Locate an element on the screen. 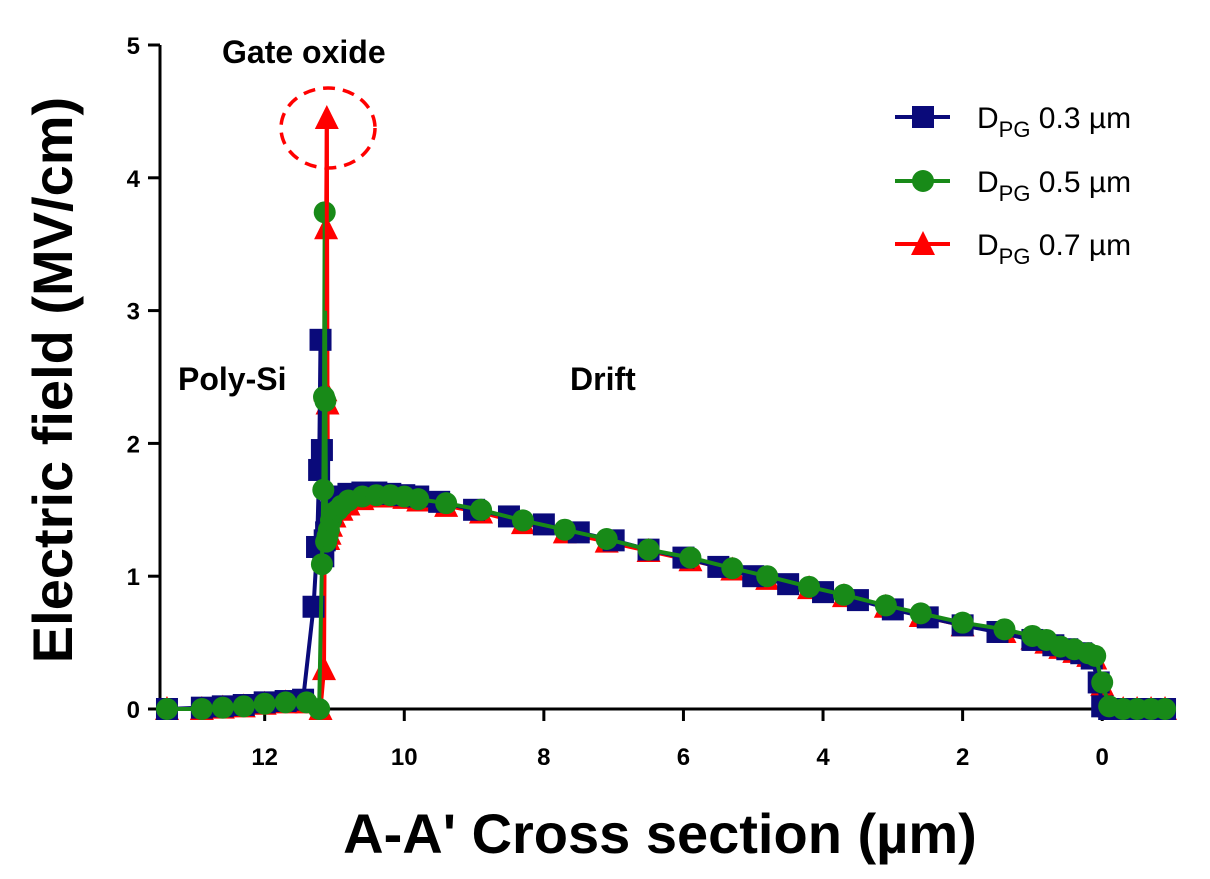 The height and width of the screenshot is (879, 1210). x-tick-label: 8 is located at coordinates (543, 757).